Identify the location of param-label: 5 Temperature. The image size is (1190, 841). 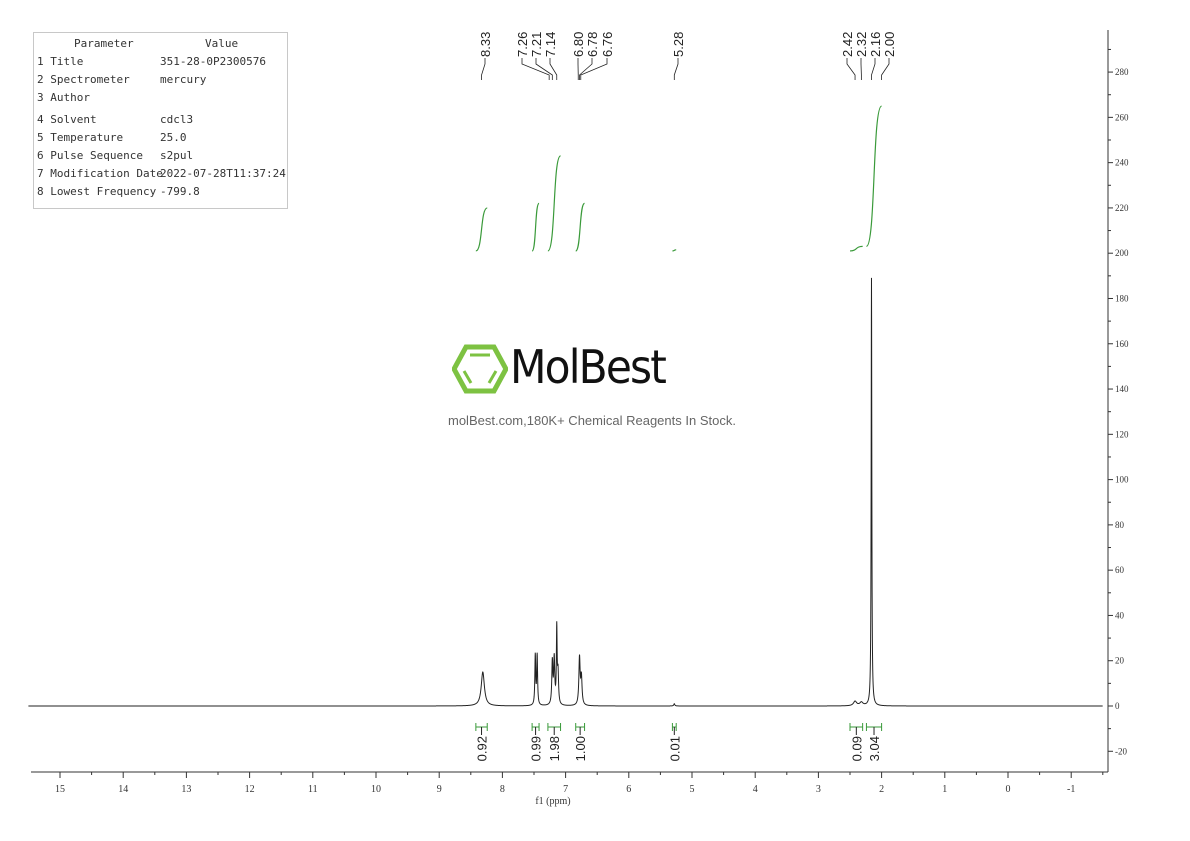
(80, 137).